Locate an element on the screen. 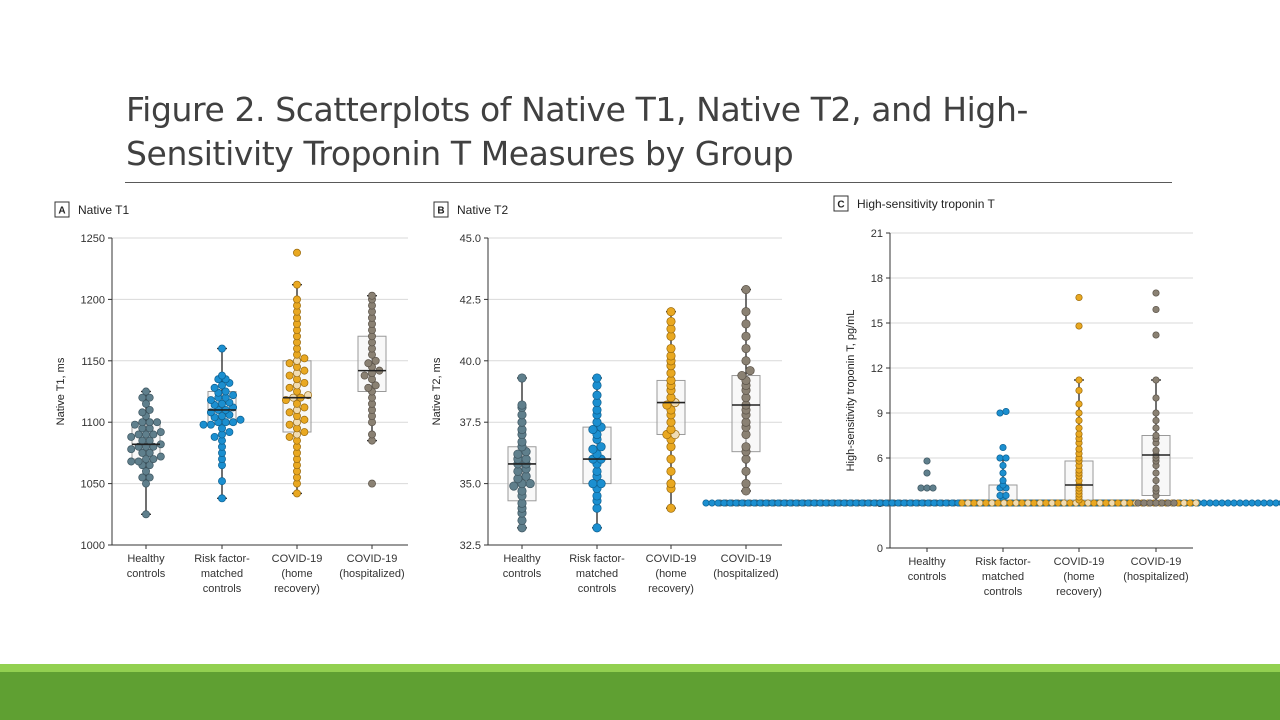 The image size is (1280, 720). panel-title: High-sensitivity troponin T is located at coordinates (926, 204).